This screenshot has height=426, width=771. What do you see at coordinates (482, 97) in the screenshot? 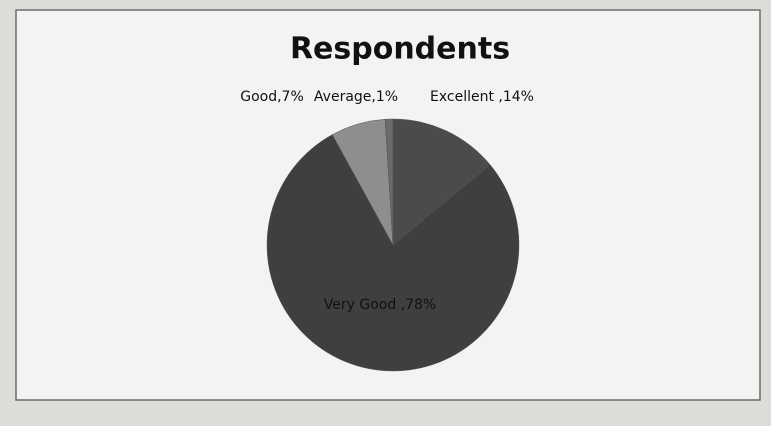
I see `data-label: Excellent ,14%` at bounding box center [482, 97].